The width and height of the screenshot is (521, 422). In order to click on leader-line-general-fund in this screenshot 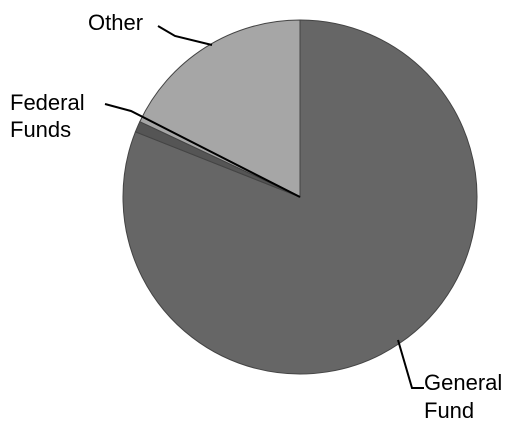, I will do `click(410, 364)`.